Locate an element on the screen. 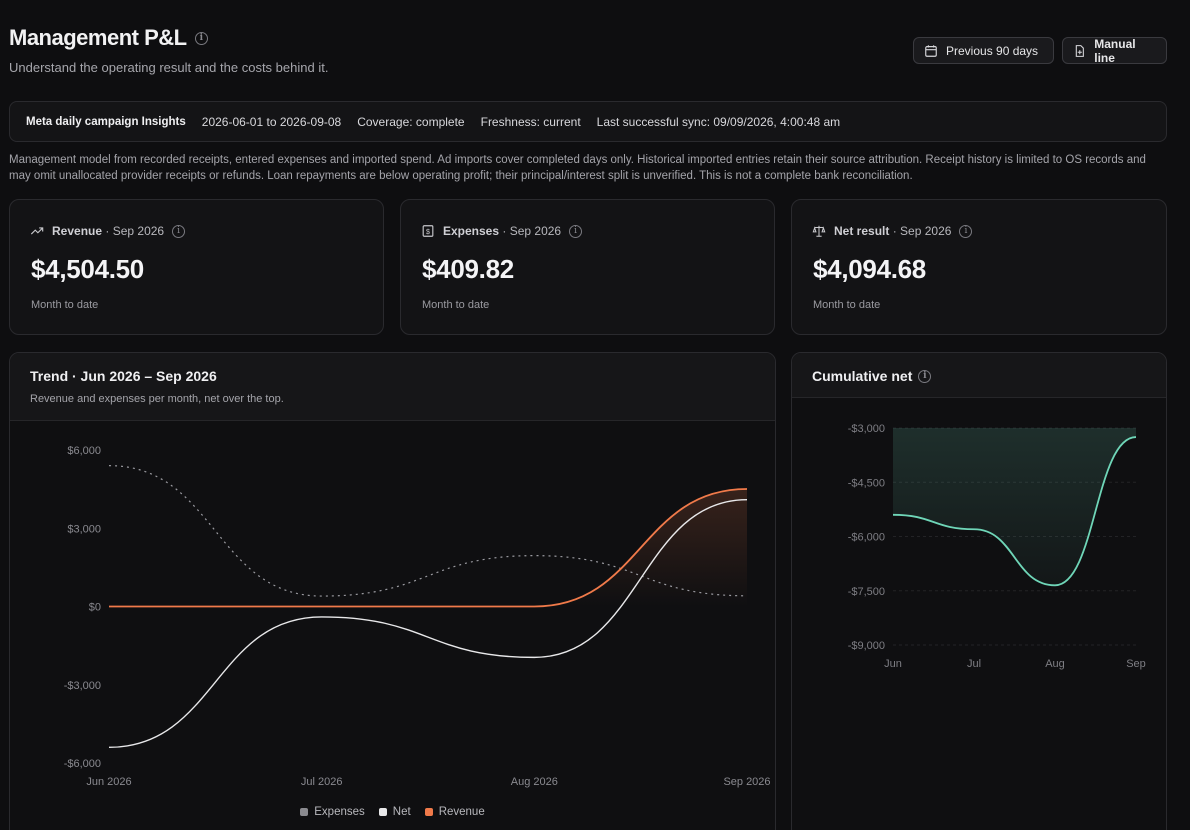 The width and height of the screenshot is (1190, 830). freshness-status: Freshness: current is located at coordinates (530, 121).